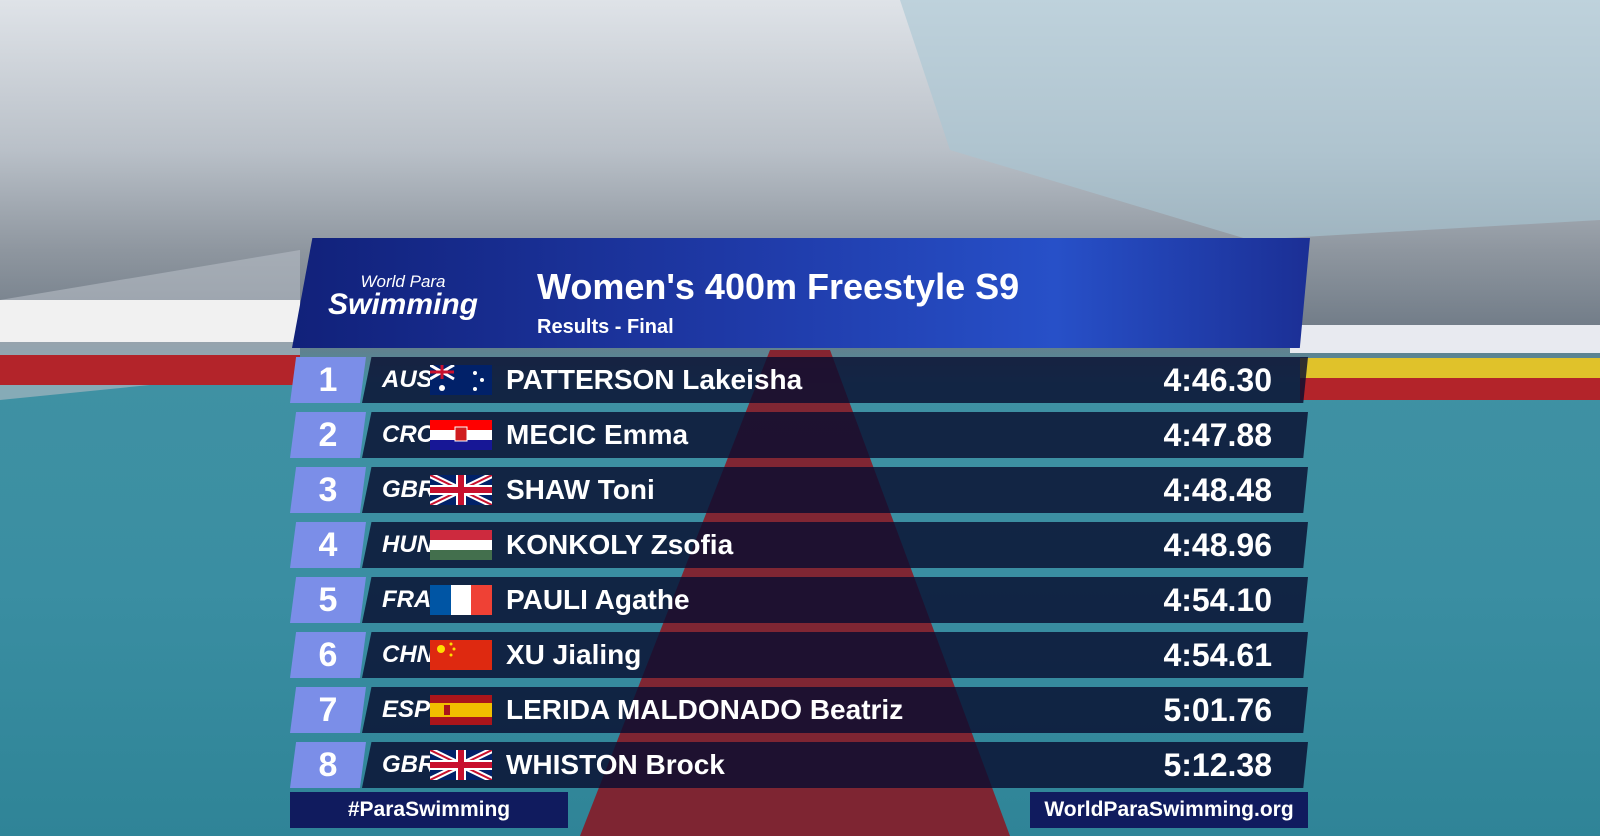 This screenshot has width=1600, height=836. What do you see at coordinates (1217, 655) in the screenshot?
I see `result-time: 4:54.61` at bounding box center [1217, 655].